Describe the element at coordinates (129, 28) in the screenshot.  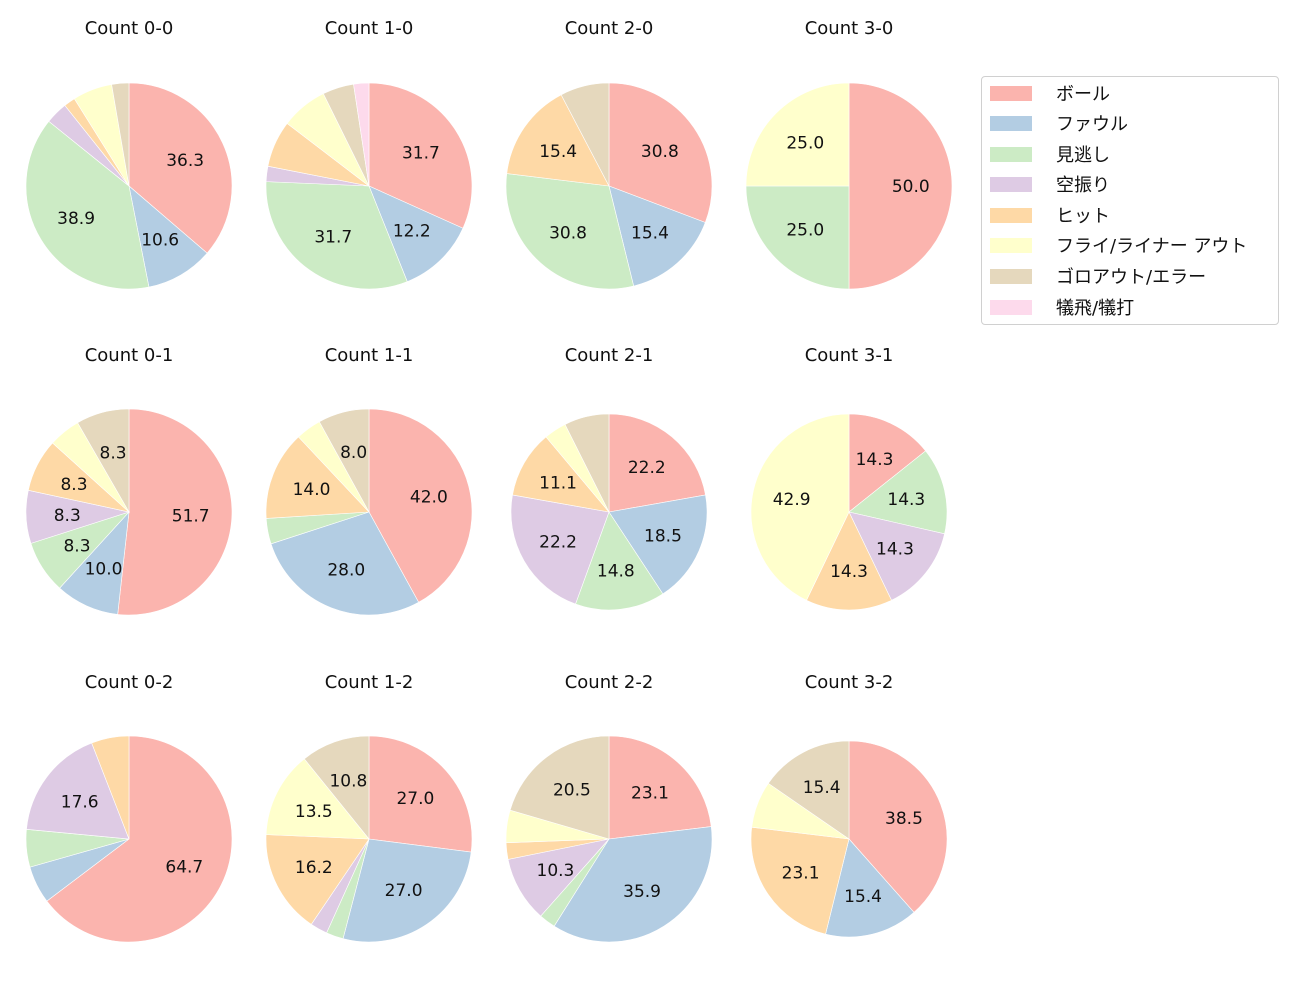
I see `pie-title: Count 0-0` at that location.